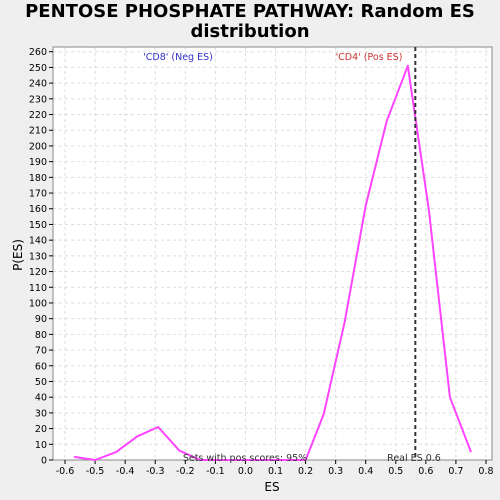  Describe the element at coordinates (215, 471) in the screenshot. I see `x-tick-label: -0.1` at that location.